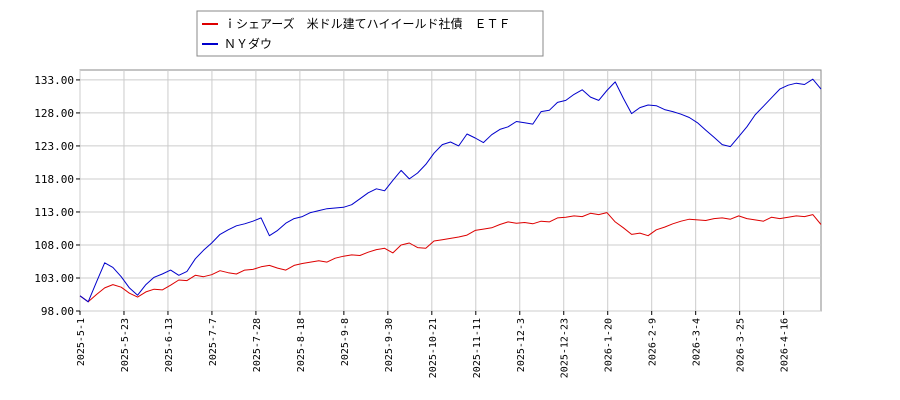 The height and width of the screenshot is (400, 900). What do you see at coordinates (741, 345) in the screenshot?
I see `x-tick-label: 2026-3-25` at bounding box center [741, 345].